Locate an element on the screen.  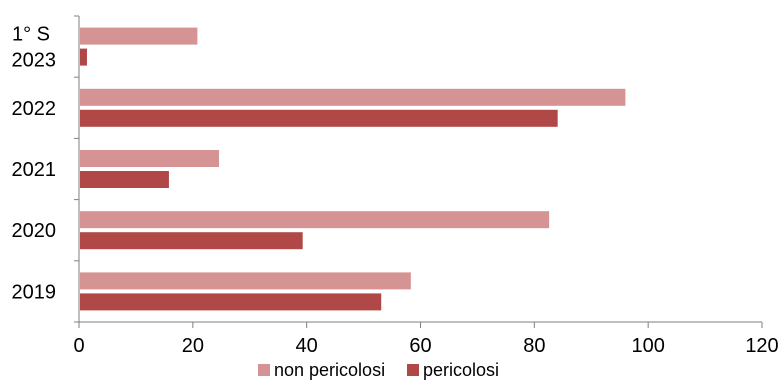
legend: non pericolosi pericolosi is located at coordinates (378, 370).